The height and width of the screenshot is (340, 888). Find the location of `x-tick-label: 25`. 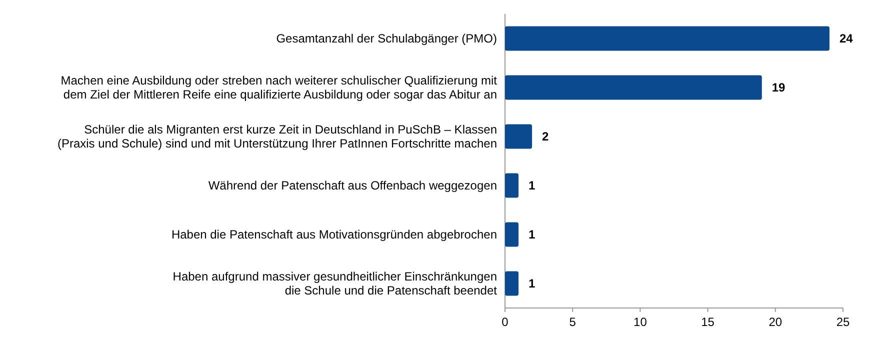

x-tick-label: 25 is located at coordinates (843, 322).